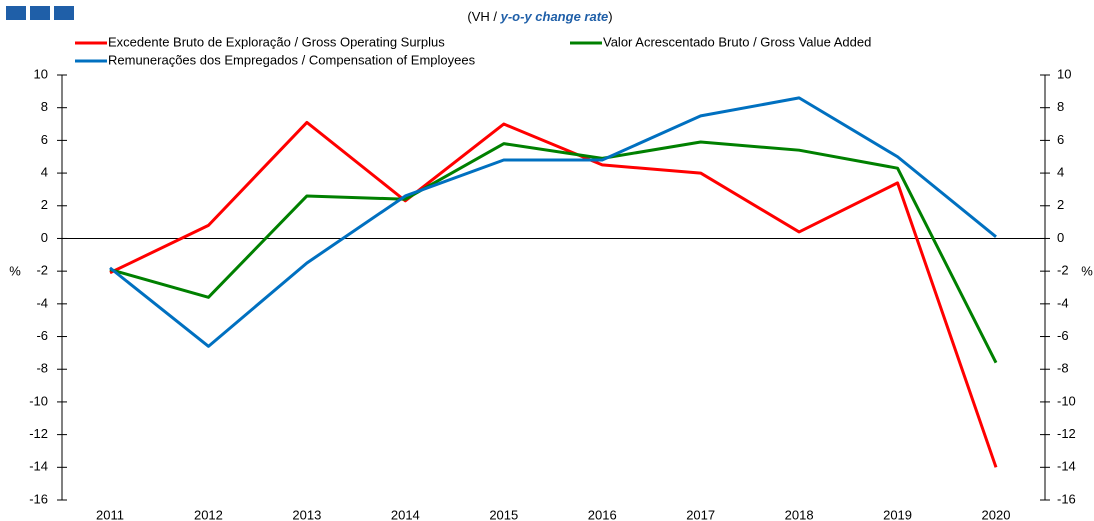 The image size is (1094, 521). Describe the element at coordinates (42, 270) in the screenshot. I see `y-tick-label: -2` at that location.